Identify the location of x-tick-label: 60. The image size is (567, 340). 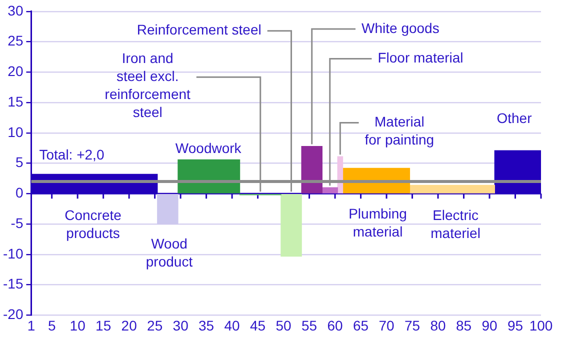
(335, 325).